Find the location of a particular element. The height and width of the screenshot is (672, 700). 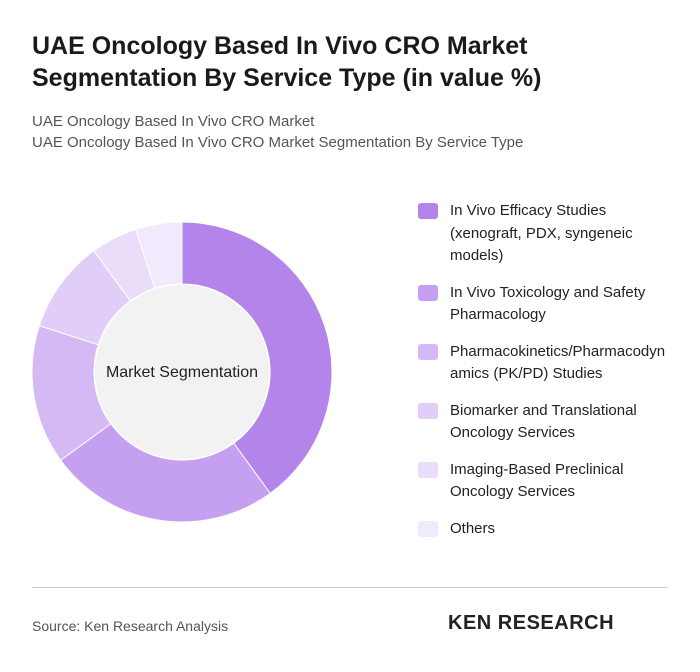

divider is located at coordinates (350, 587).